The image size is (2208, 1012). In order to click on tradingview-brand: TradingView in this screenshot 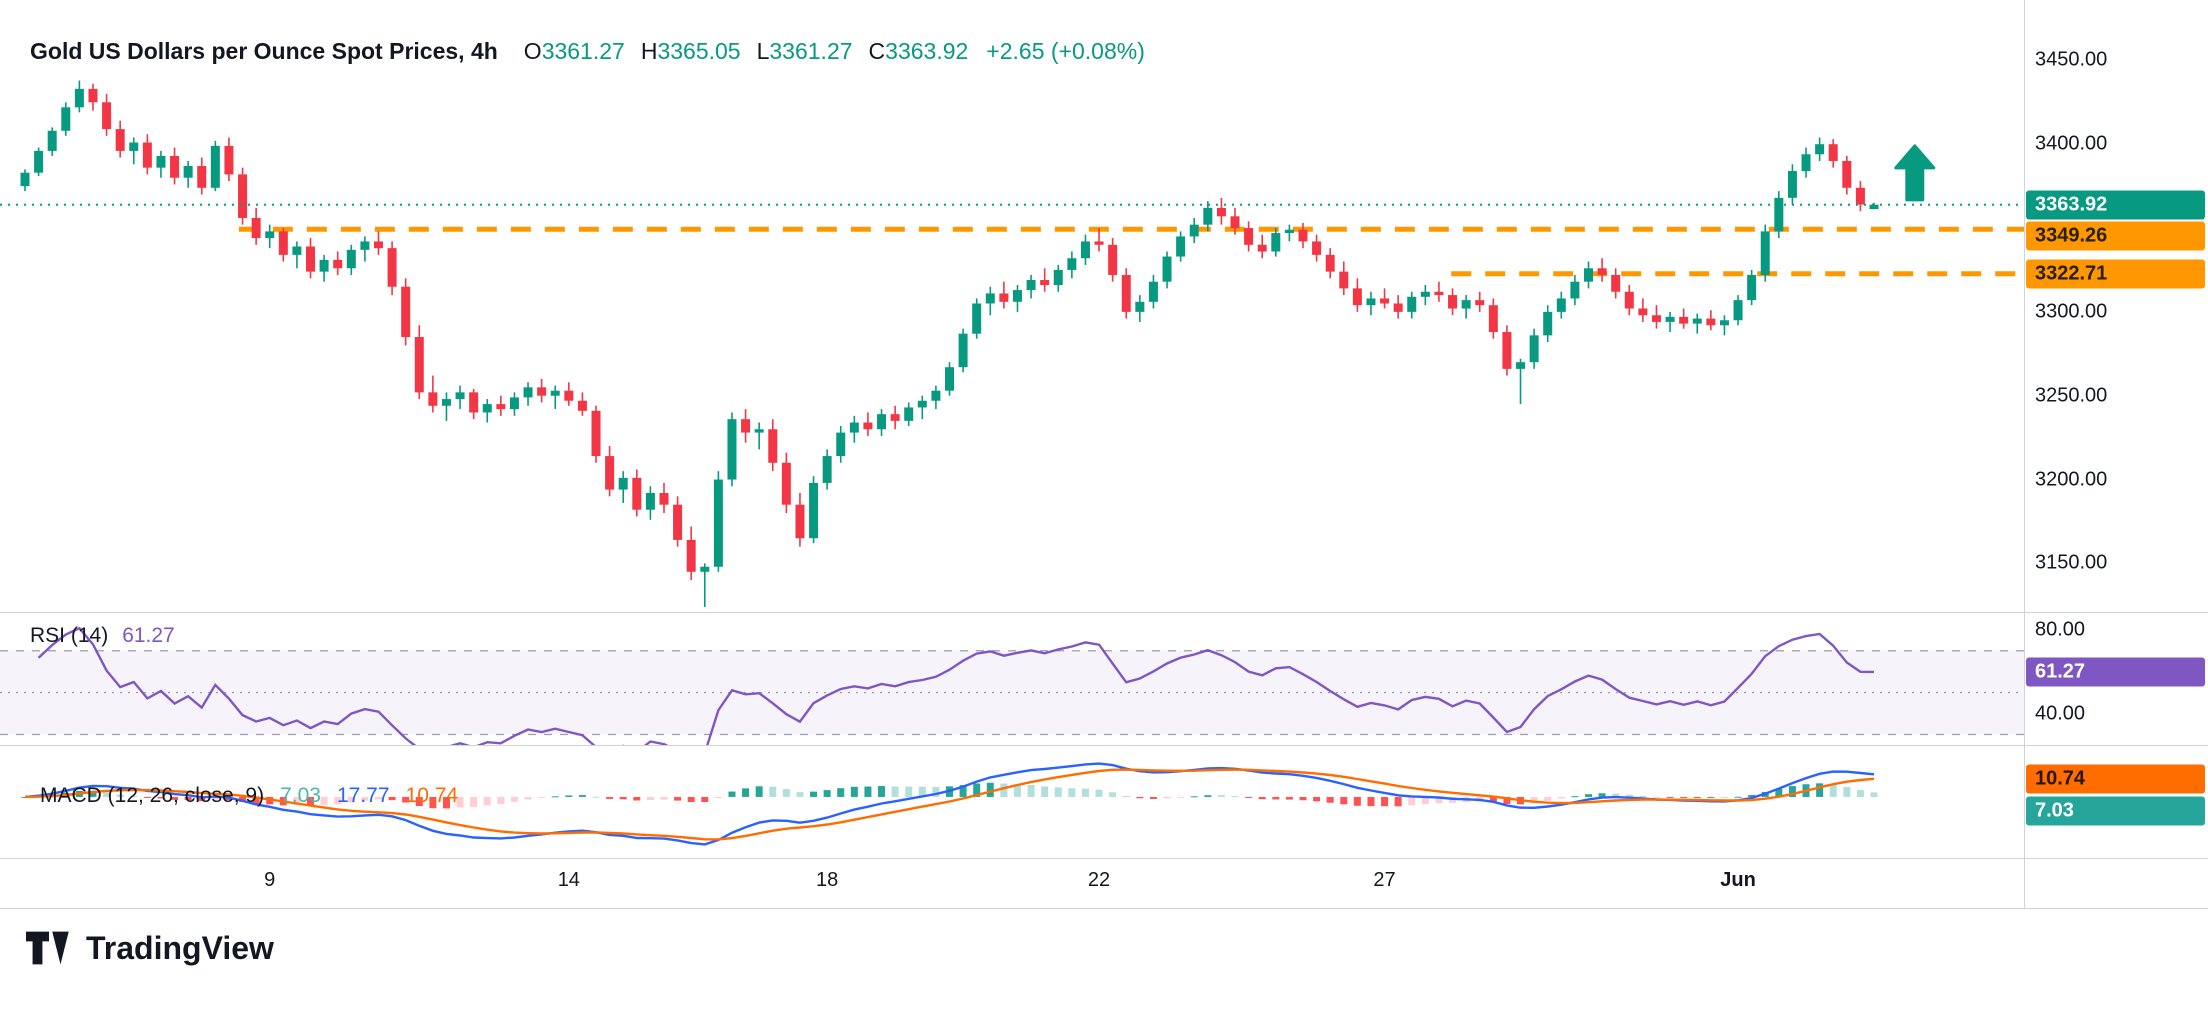, I will do `click(180, 947)`.